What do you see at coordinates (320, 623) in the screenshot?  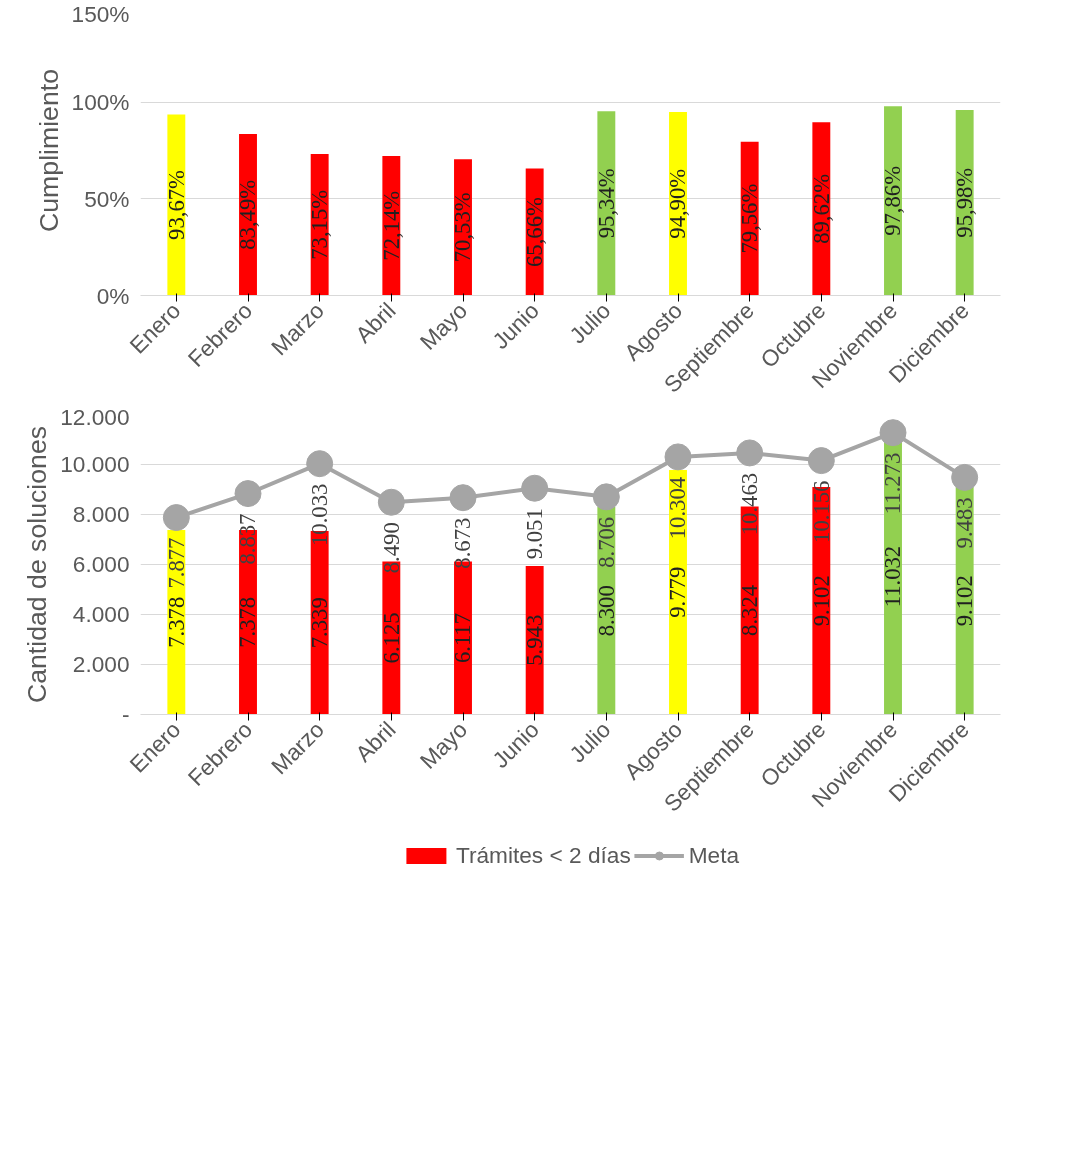 I see `data-label: 7.339` at bounding box center [320, 623].